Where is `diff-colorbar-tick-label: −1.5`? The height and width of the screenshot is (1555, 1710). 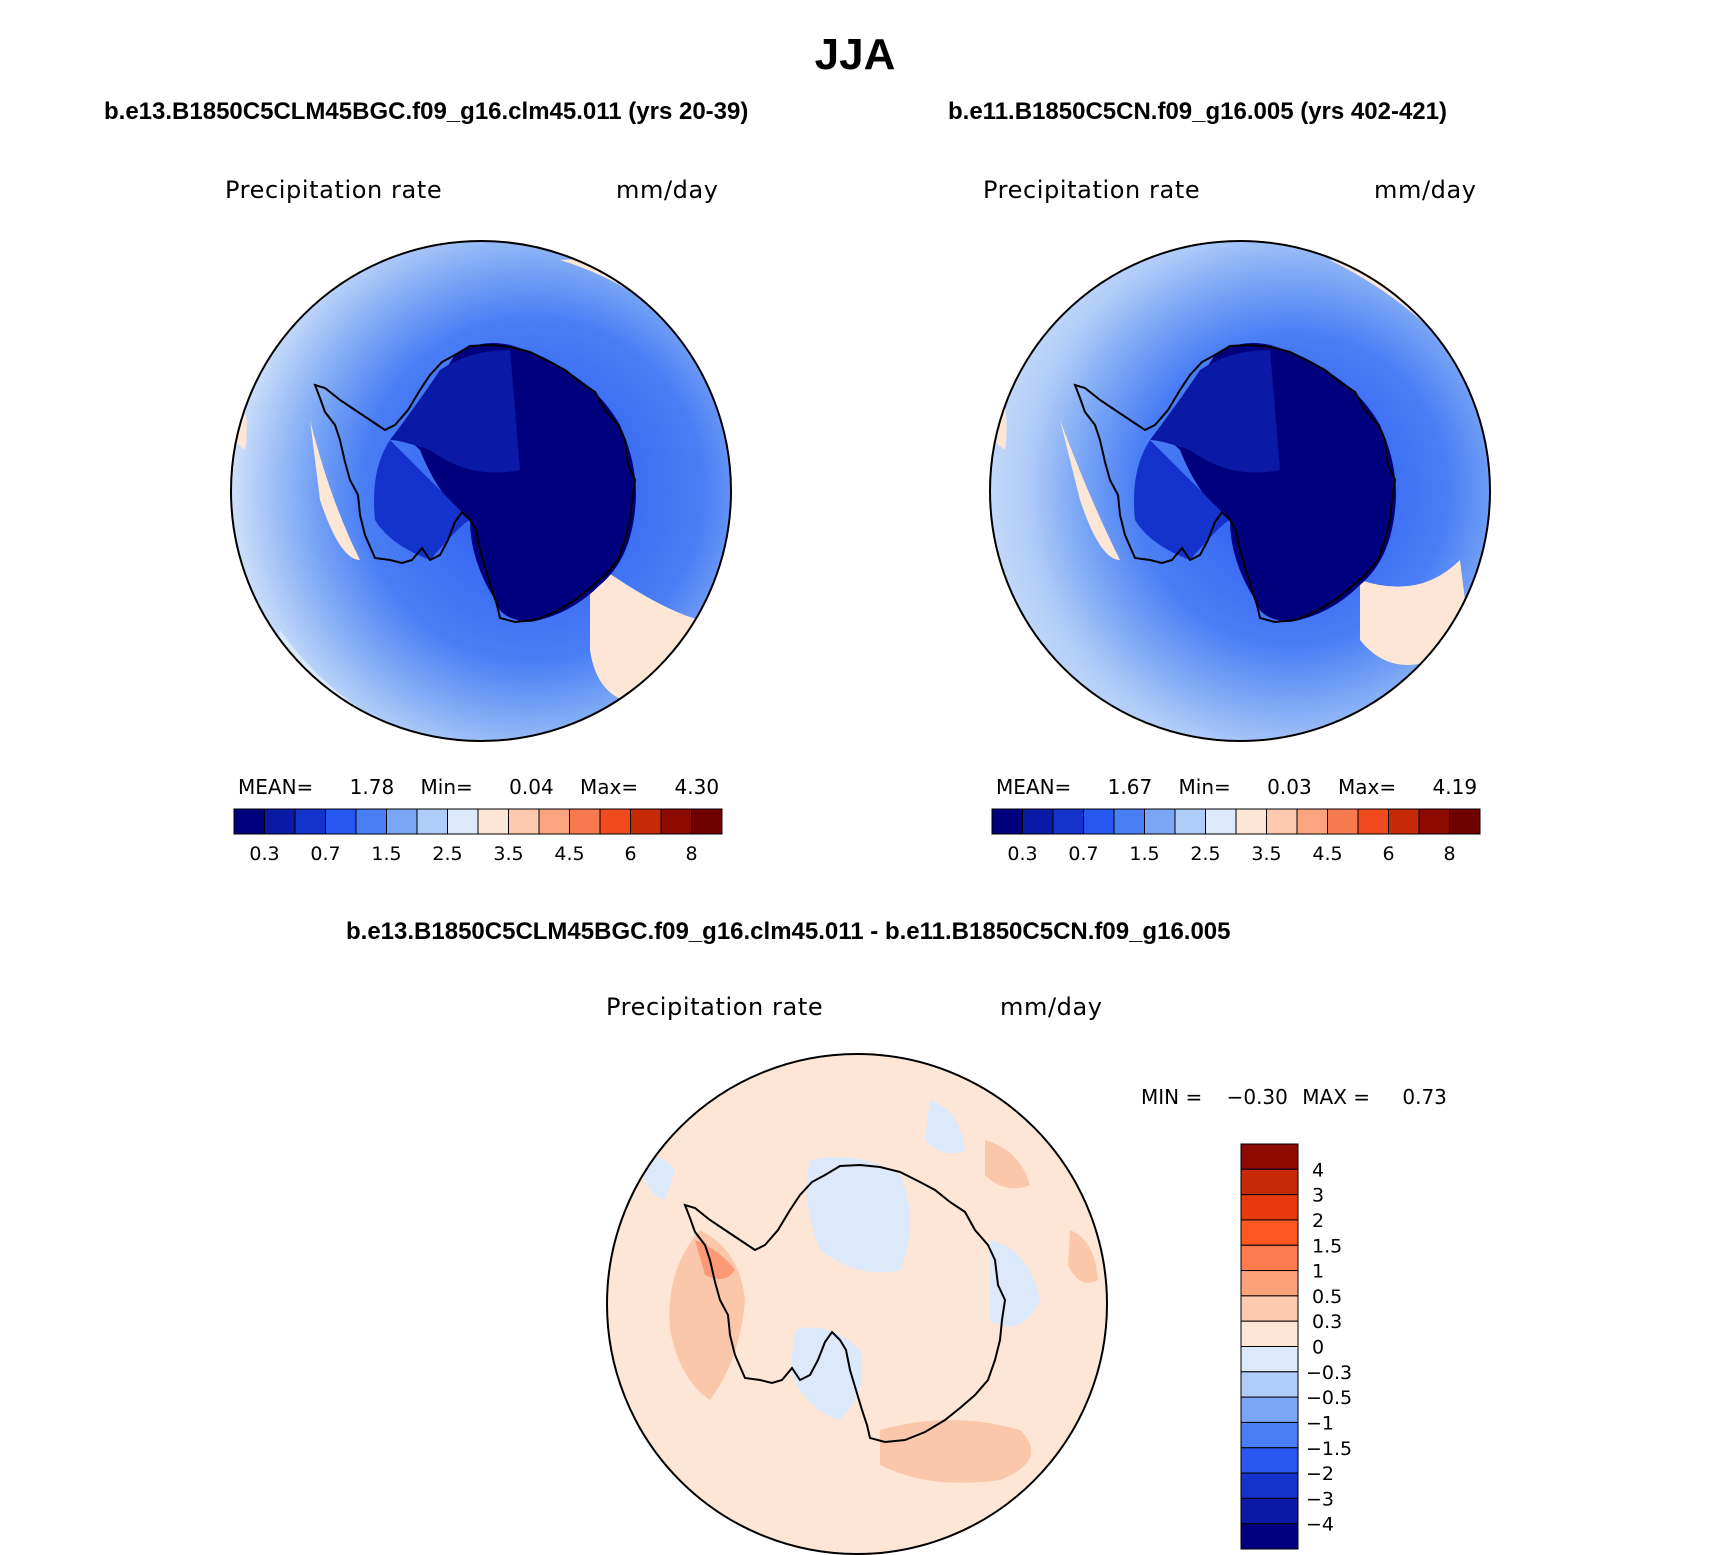
diff-colorbar-tick-label: −1.5 is located at coordinates (1329, 1449).